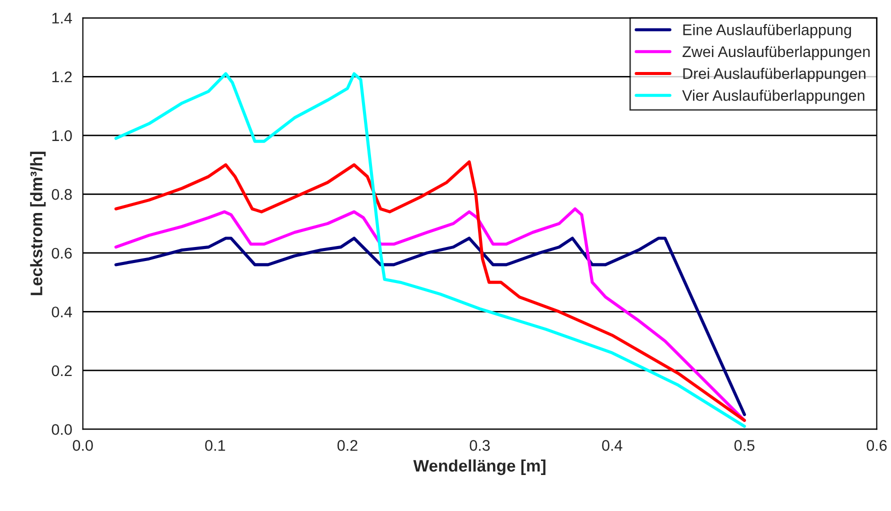 The image size is (891, 511). Describe the element at coordinates (479, 467) in the screenshot. I see `x-axis-title: Wendellänge [m]` at that location.